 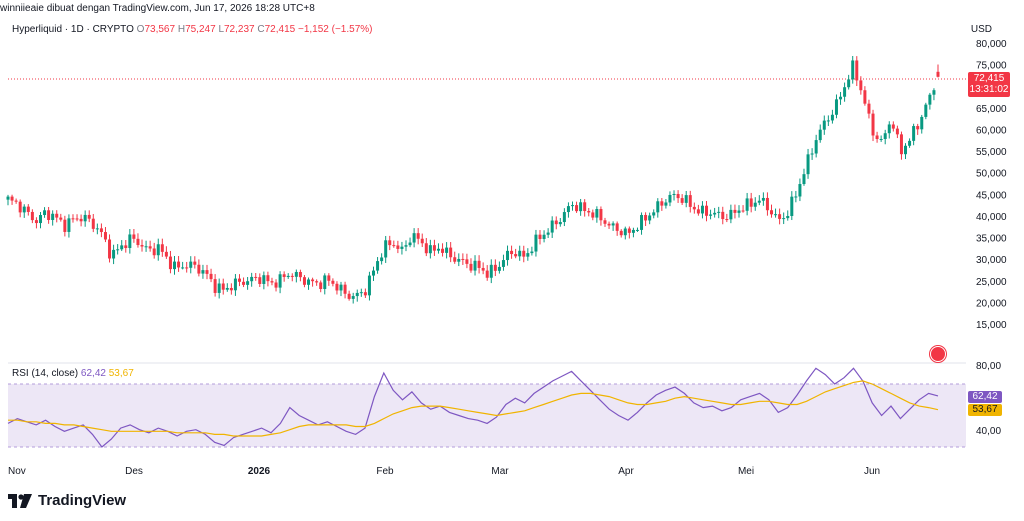 What do you see at coordinates (140, 29) in the screenshot?
I see `open-label: O` at bounding box center [140, 29].